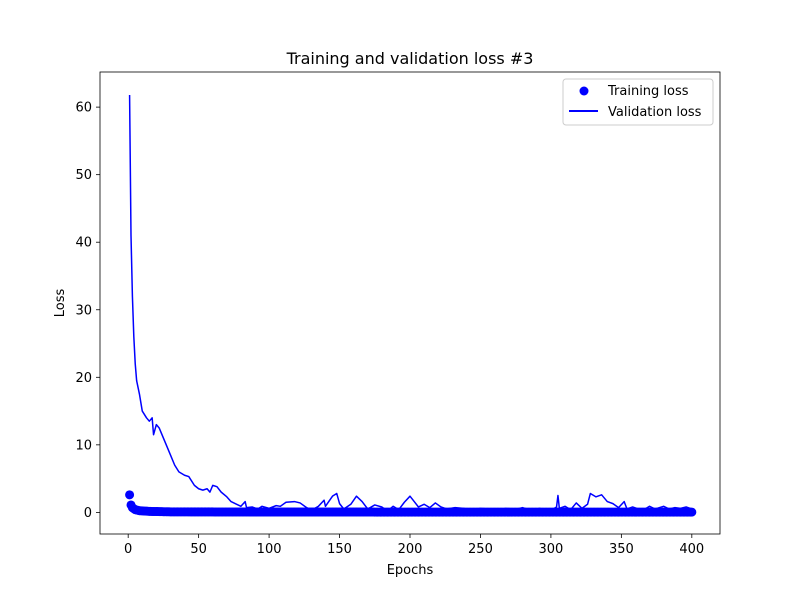  What do you see at coordinates (83, 445) in the screenshot?
I see `y-tick-label: 10` at bounding box center [83, 445].